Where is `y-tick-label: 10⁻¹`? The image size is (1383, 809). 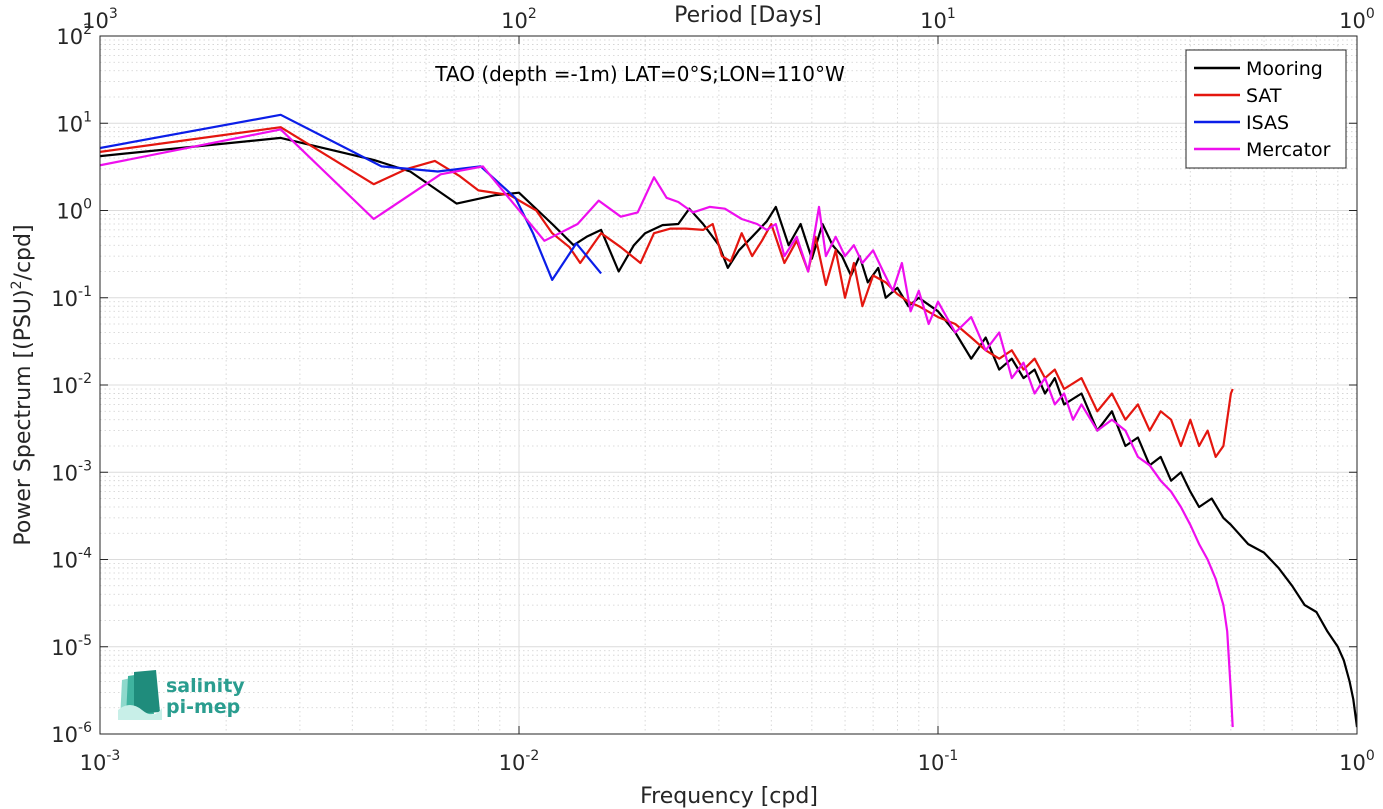
y-tick-label: 10⁻¹ is located at coordinates (71, 297).